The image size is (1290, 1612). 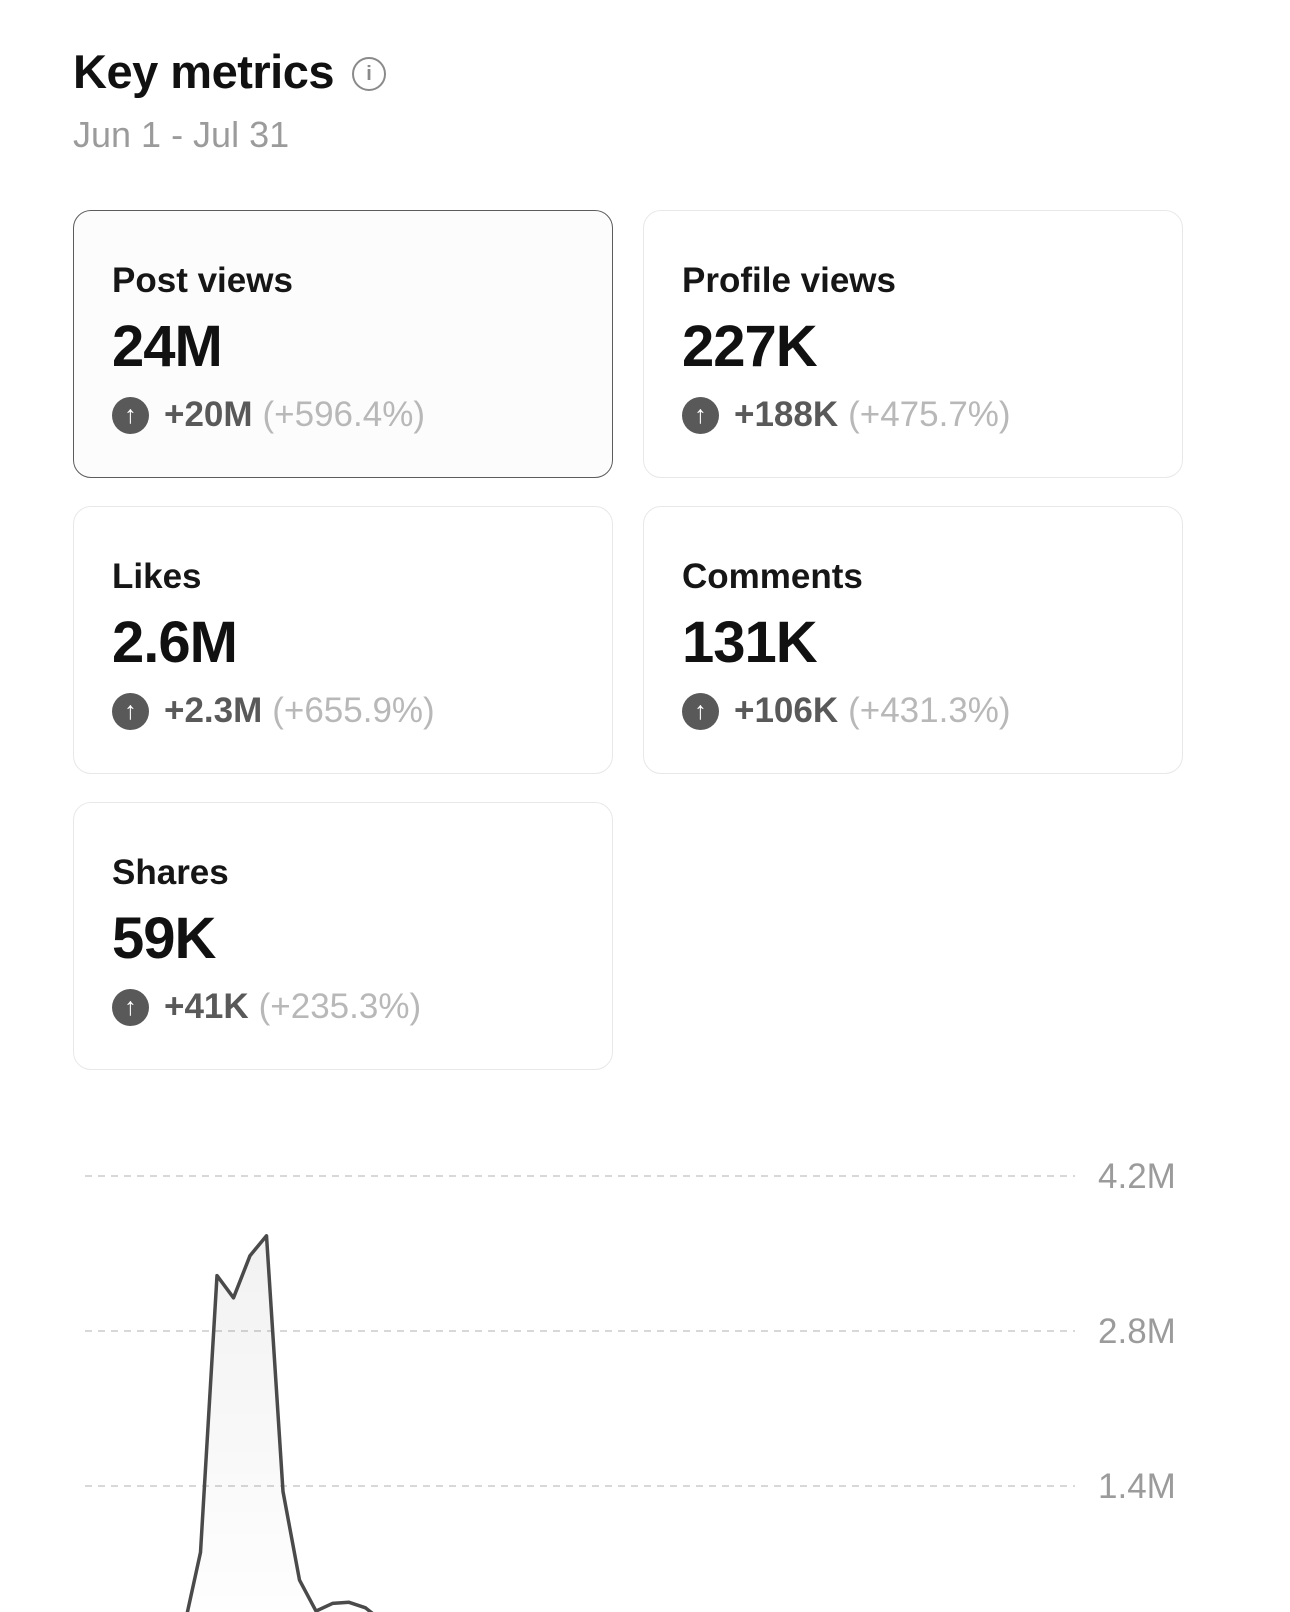 I want to click on y-axis-label: 4.2M, so click(x=1137, y=1176).